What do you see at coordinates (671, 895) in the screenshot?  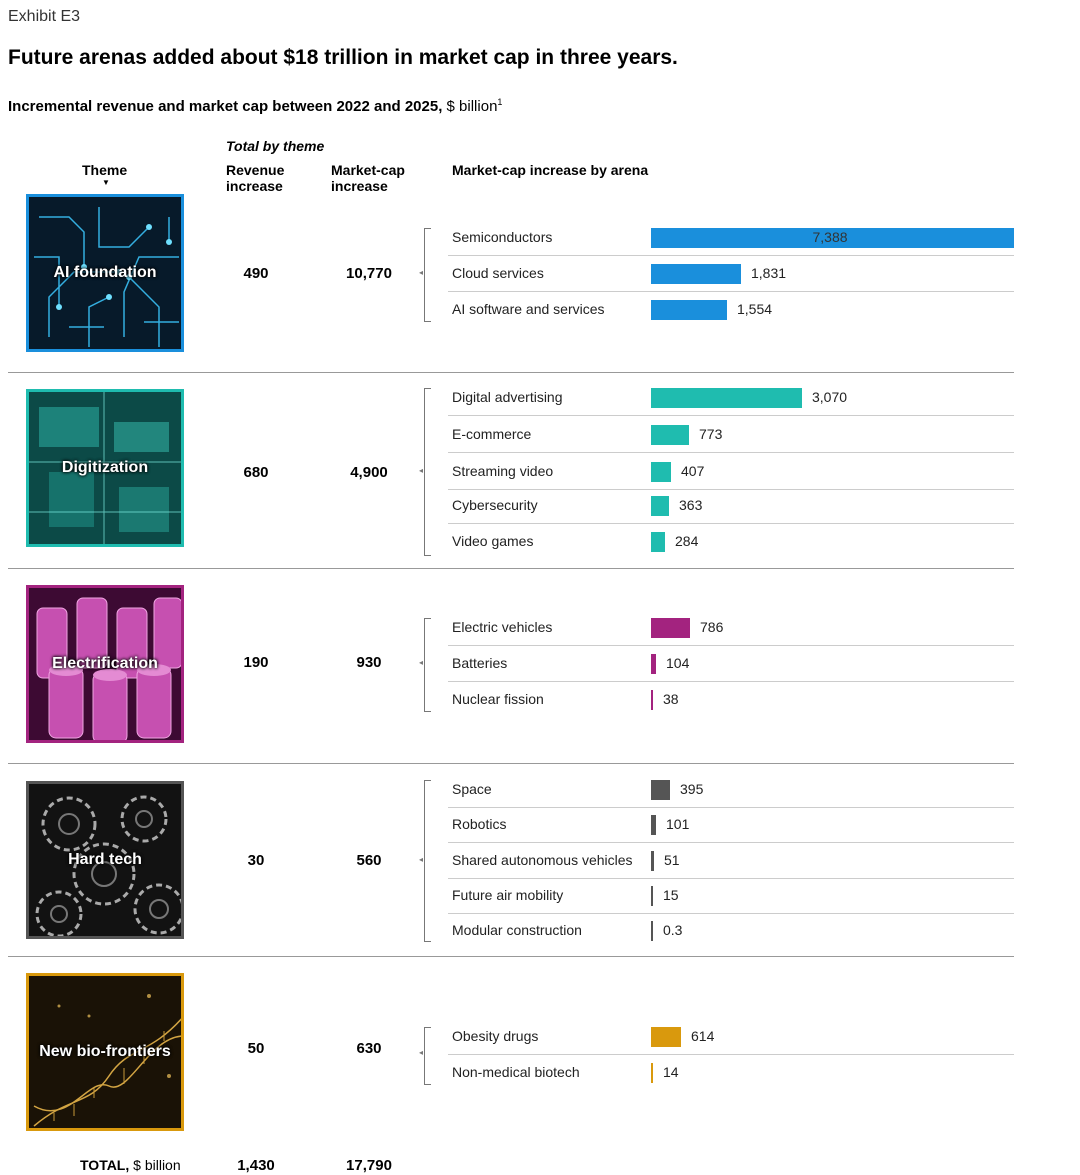 I see `arena-bar-value: 15` at bounding box center [671, 895].